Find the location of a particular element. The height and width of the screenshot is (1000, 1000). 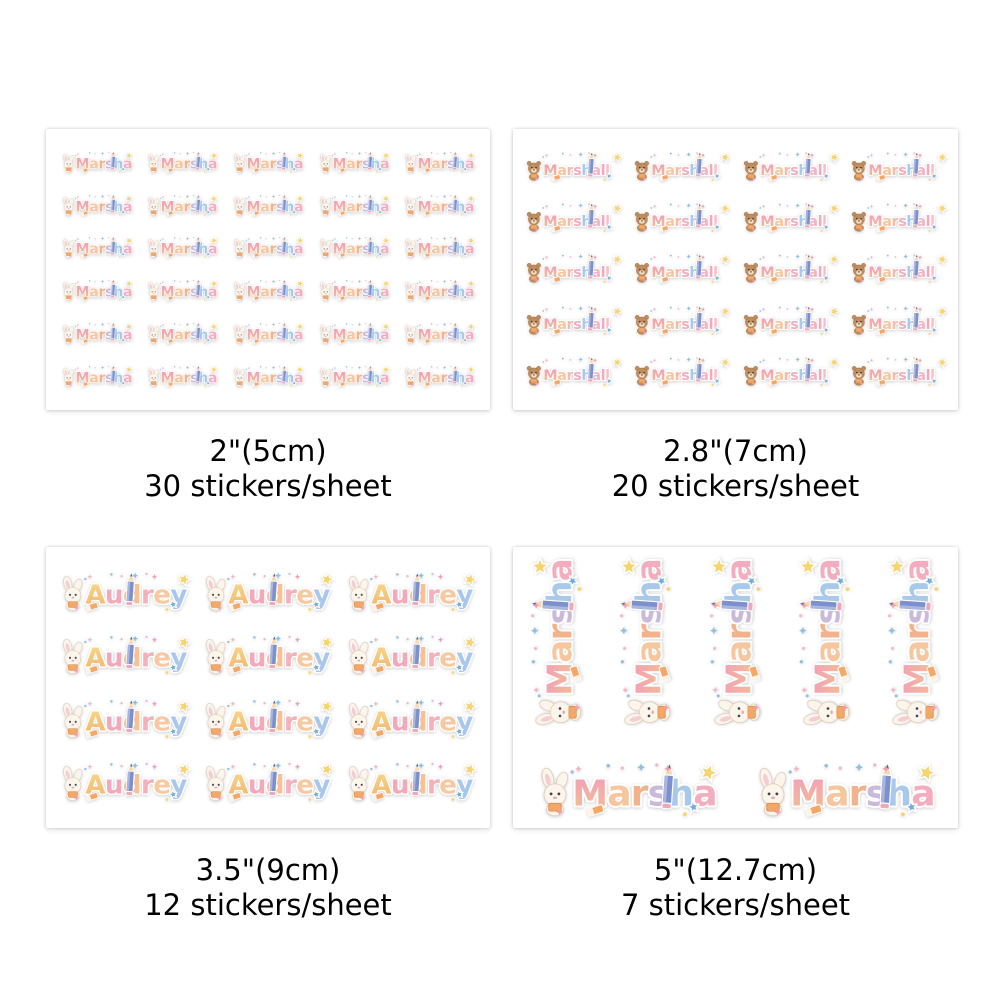

marshall-name-sticker: Marshall is located at coordinates (681, 269).